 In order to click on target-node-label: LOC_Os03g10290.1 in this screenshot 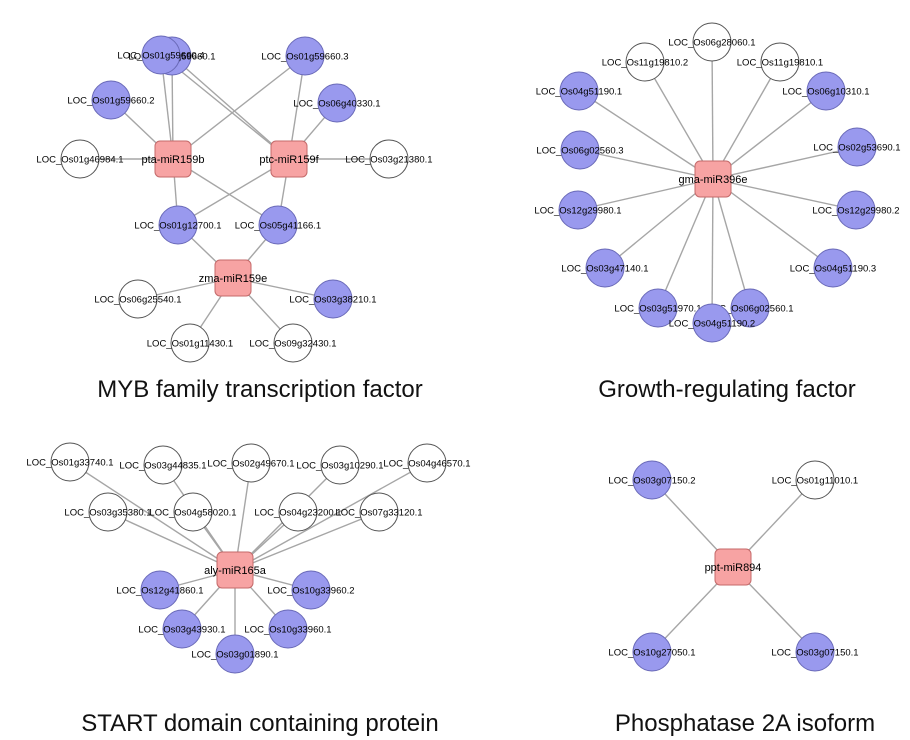, I will do `click(339, 466)`.